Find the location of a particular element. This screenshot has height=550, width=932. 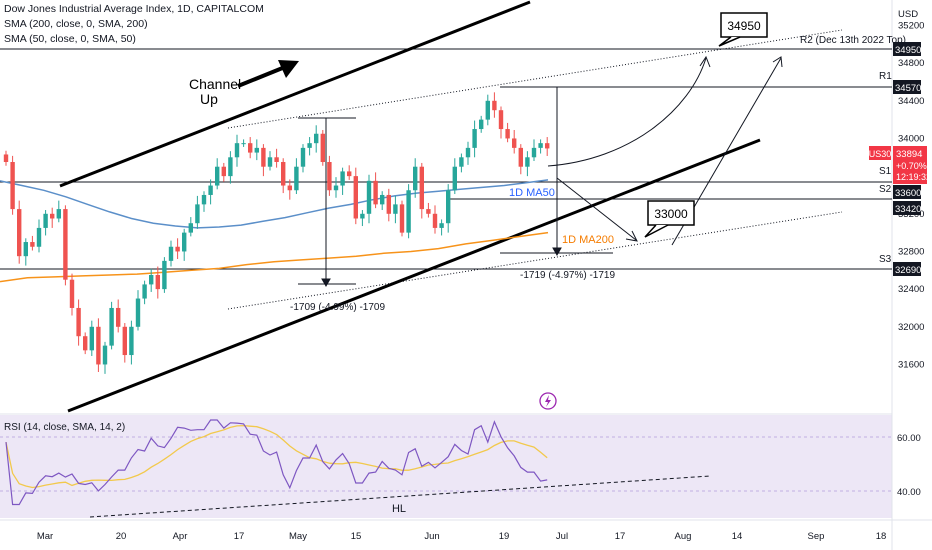

date-tick: Aug is located at coordinates (683, 536).